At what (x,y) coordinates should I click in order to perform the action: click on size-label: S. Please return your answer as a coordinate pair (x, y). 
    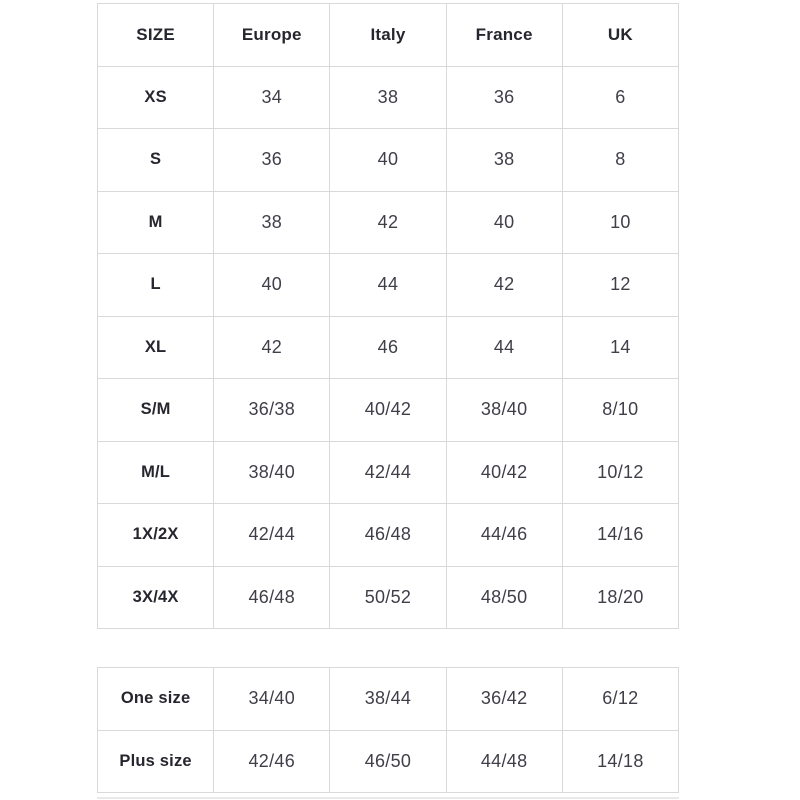
    Looking at the image, I should click on (155, 160).